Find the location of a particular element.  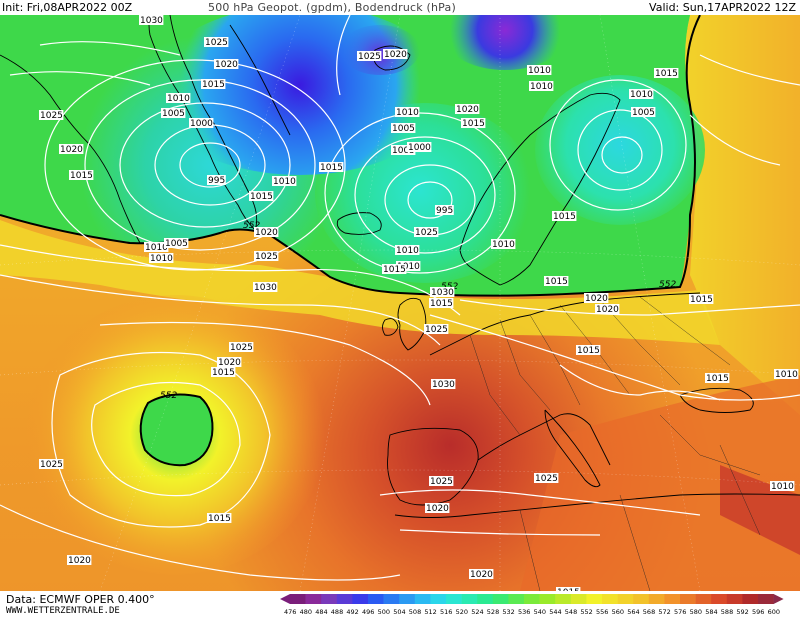

colorbar-tick-label: 508 is located at coordinates (415, 612).